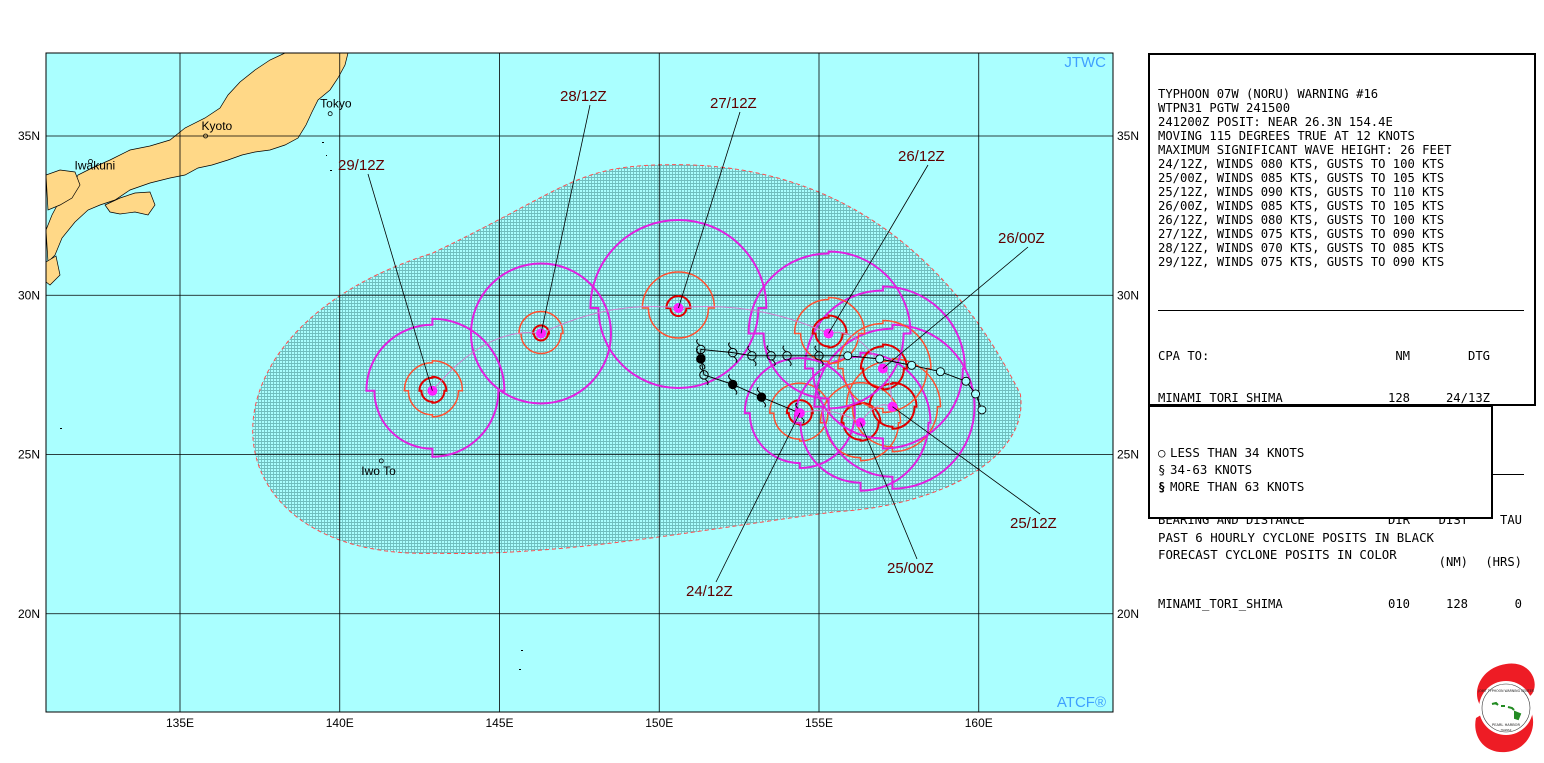 Image resolution: width=1544 pixels, height=763 pixels. I want to click on open-circle-icon: ○, so click(1162, 452).